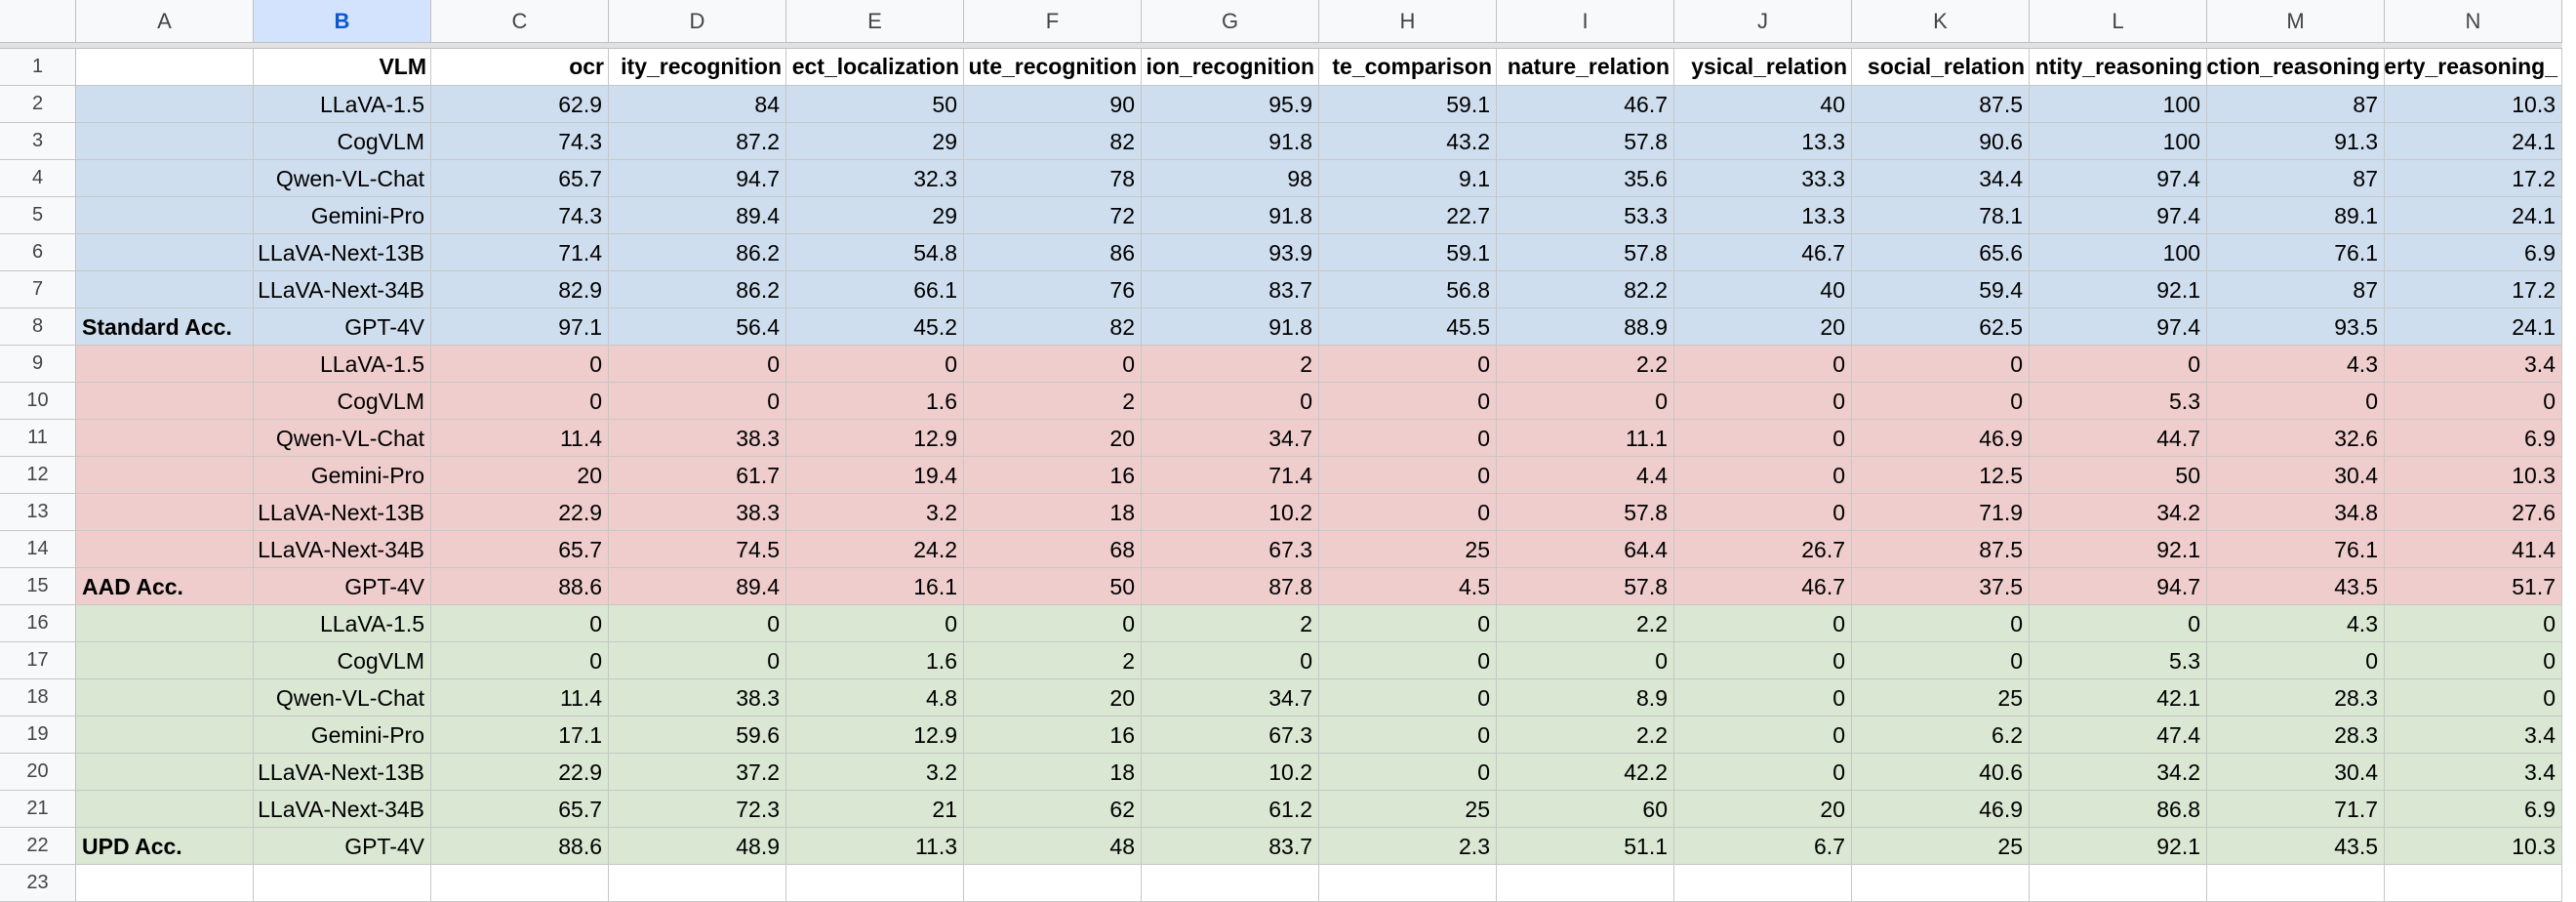 This screenshot has height=902, width=2576. I want to click on value-cell: 25, so click(1941, 846).